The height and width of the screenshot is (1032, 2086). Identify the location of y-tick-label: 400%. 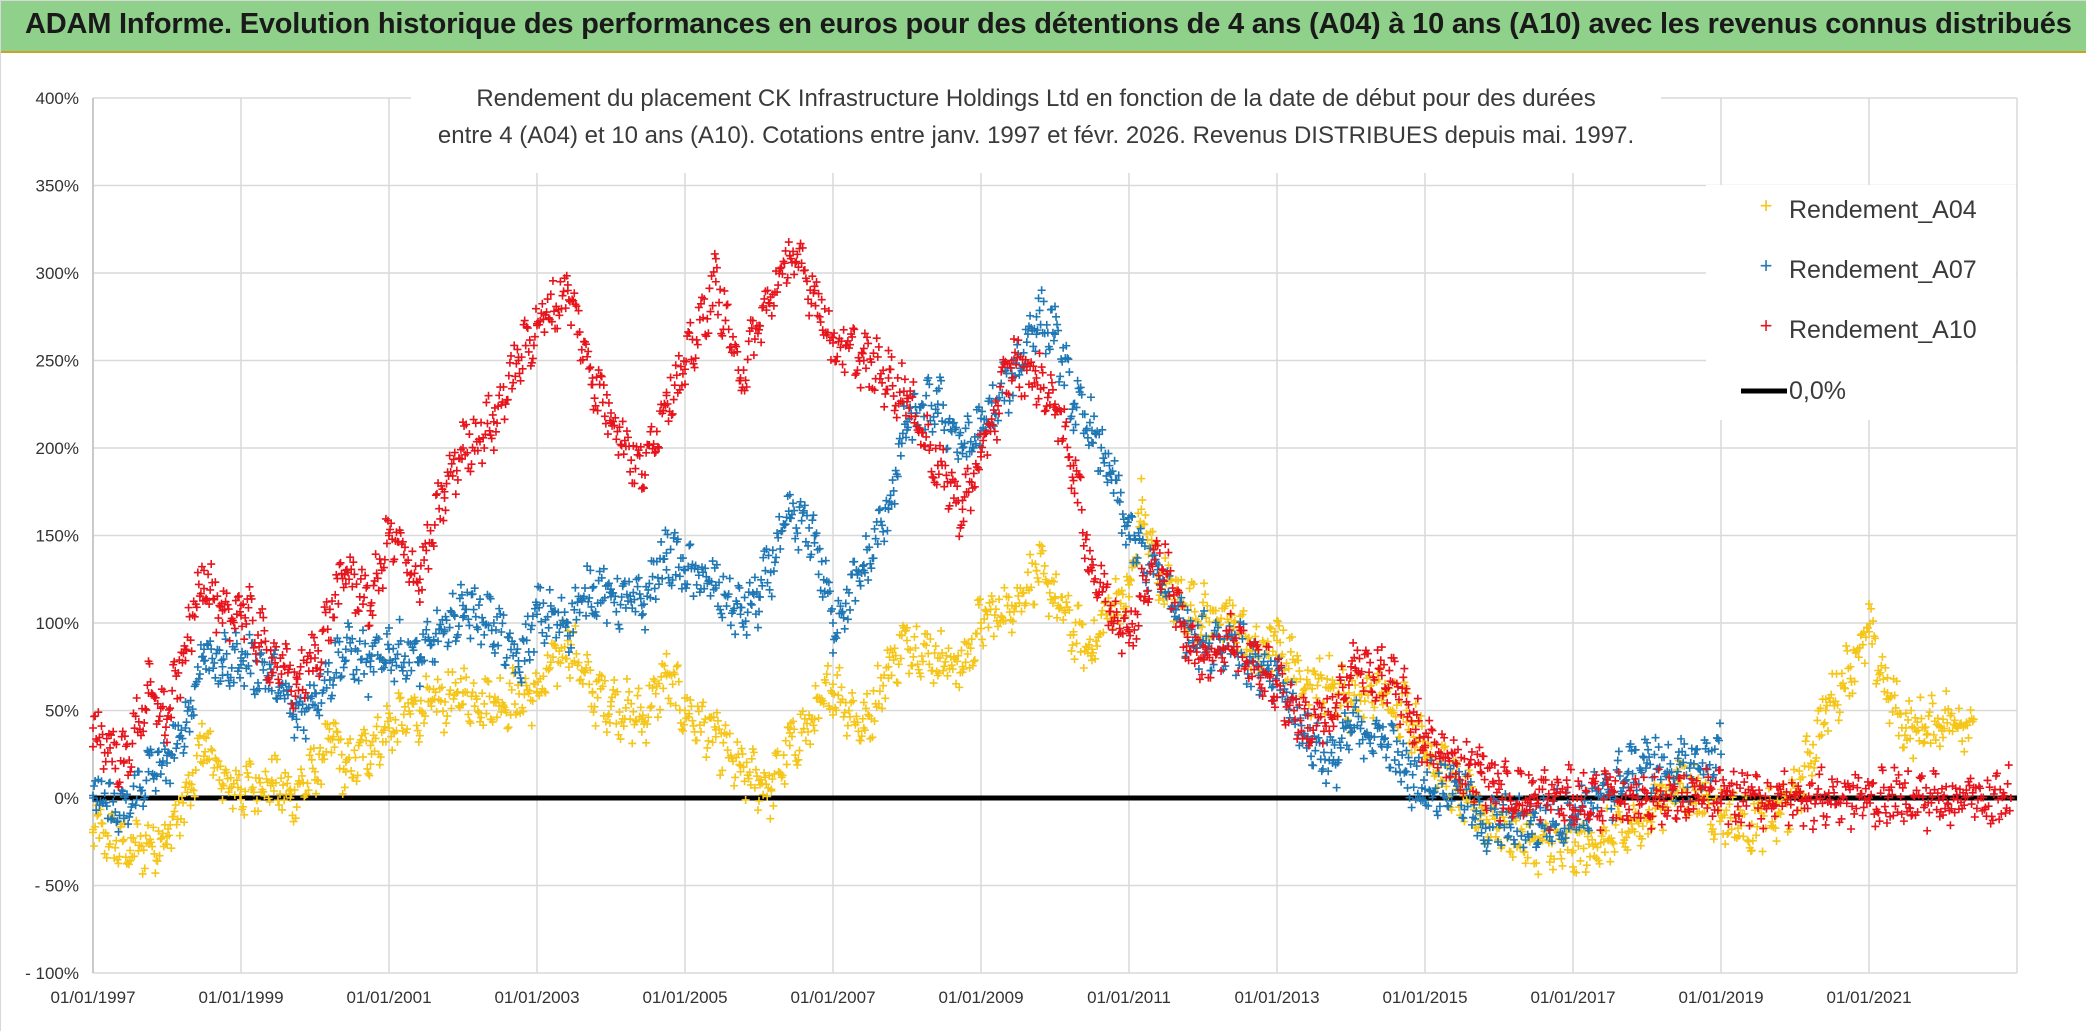
(57, 98).